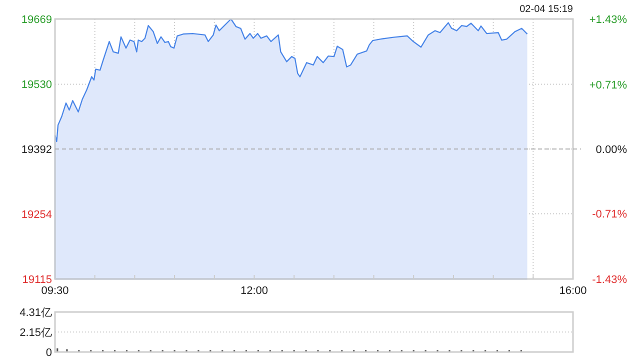  Describe the element at coordinates (36, 150) in the screenshot. I see `y-tick-label: 19392` at that location.